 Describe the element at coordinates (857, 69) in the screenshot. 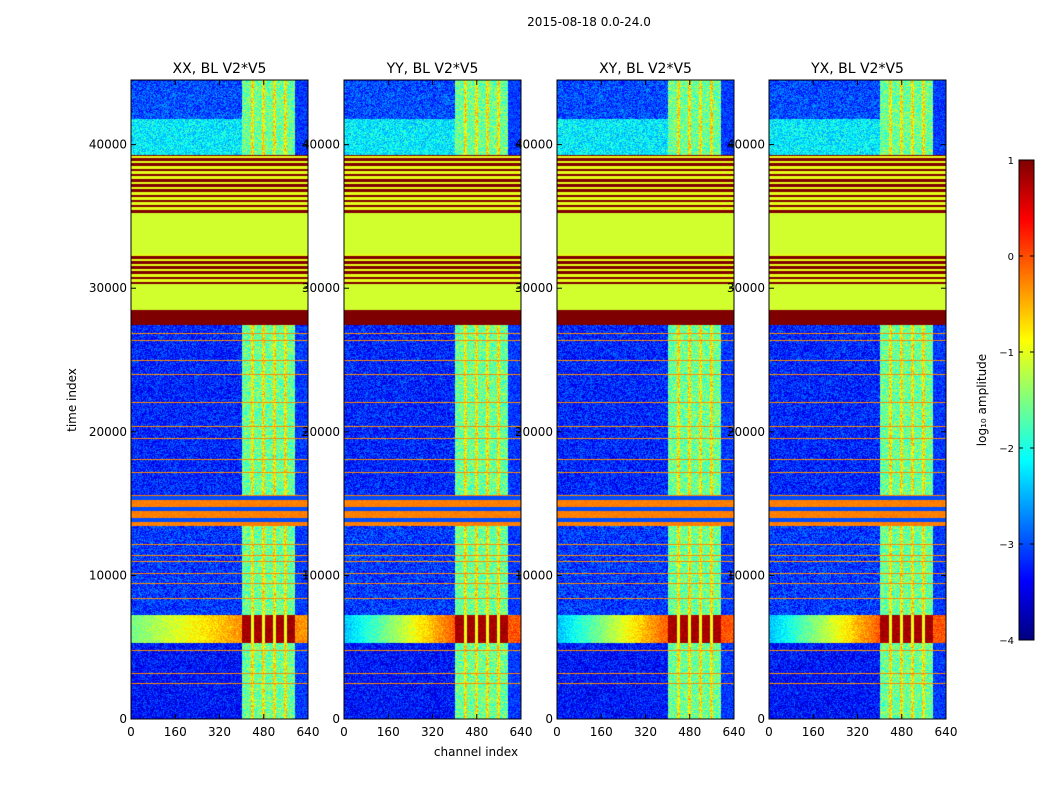

I see `panel-title: YX, BL V2*V5` at that location.